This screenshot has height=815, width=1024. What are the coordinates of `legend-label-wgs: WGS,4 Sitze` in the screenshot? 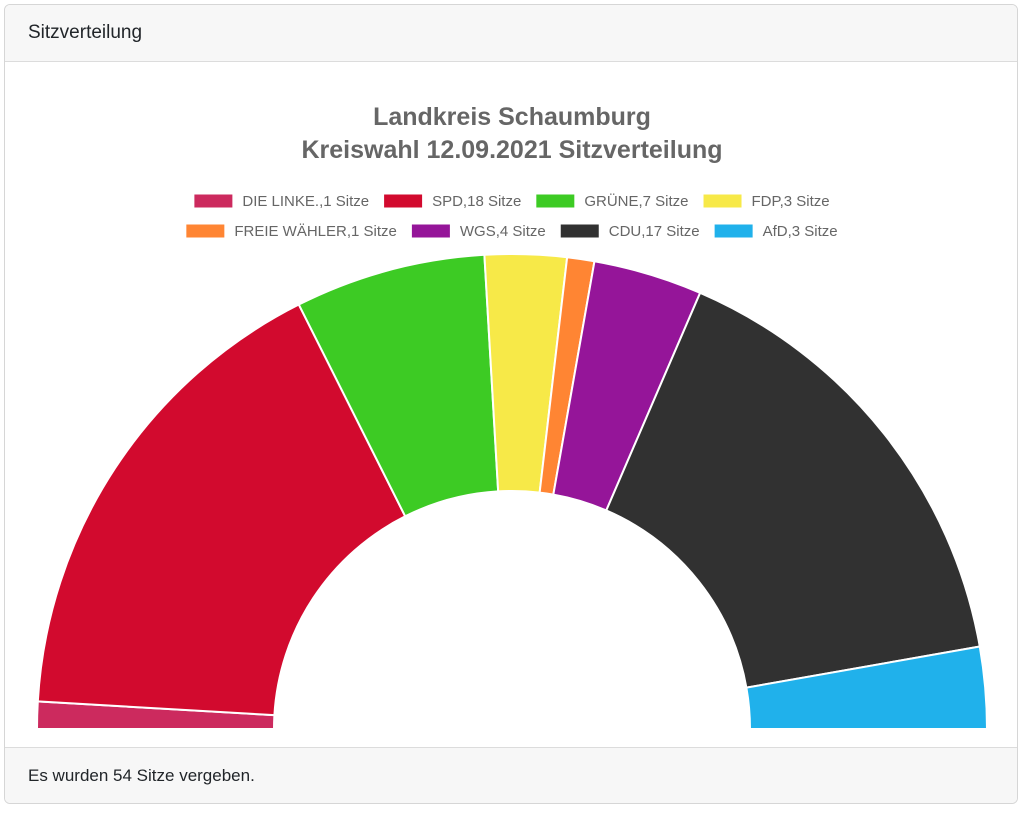 It's located at (503, 231).